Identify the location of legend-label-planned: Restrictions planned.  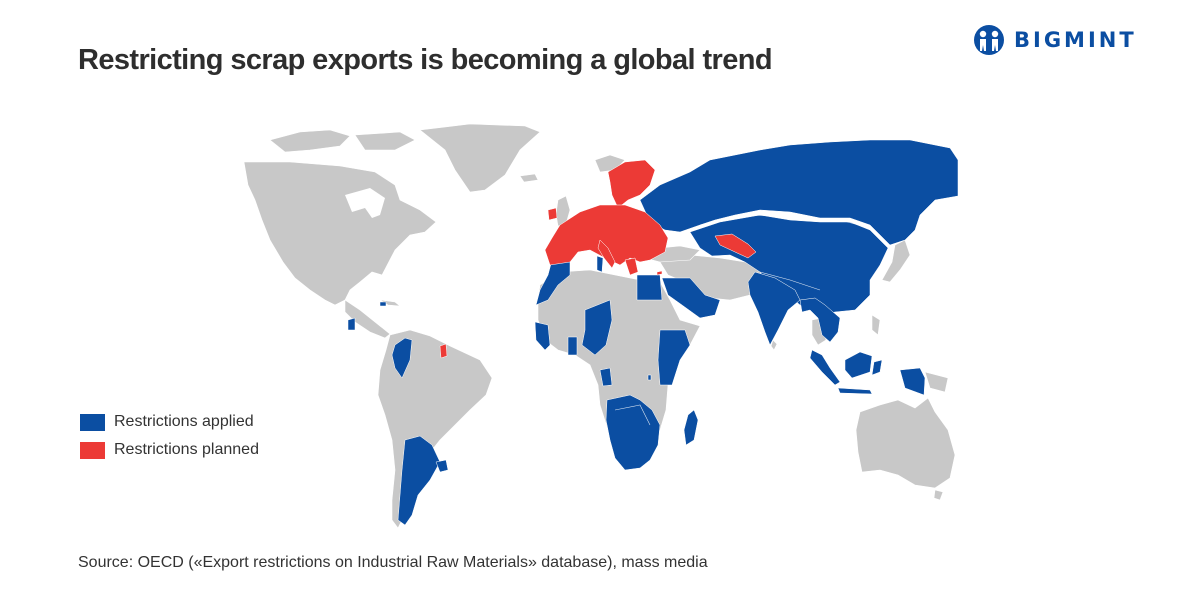
(186, 449).